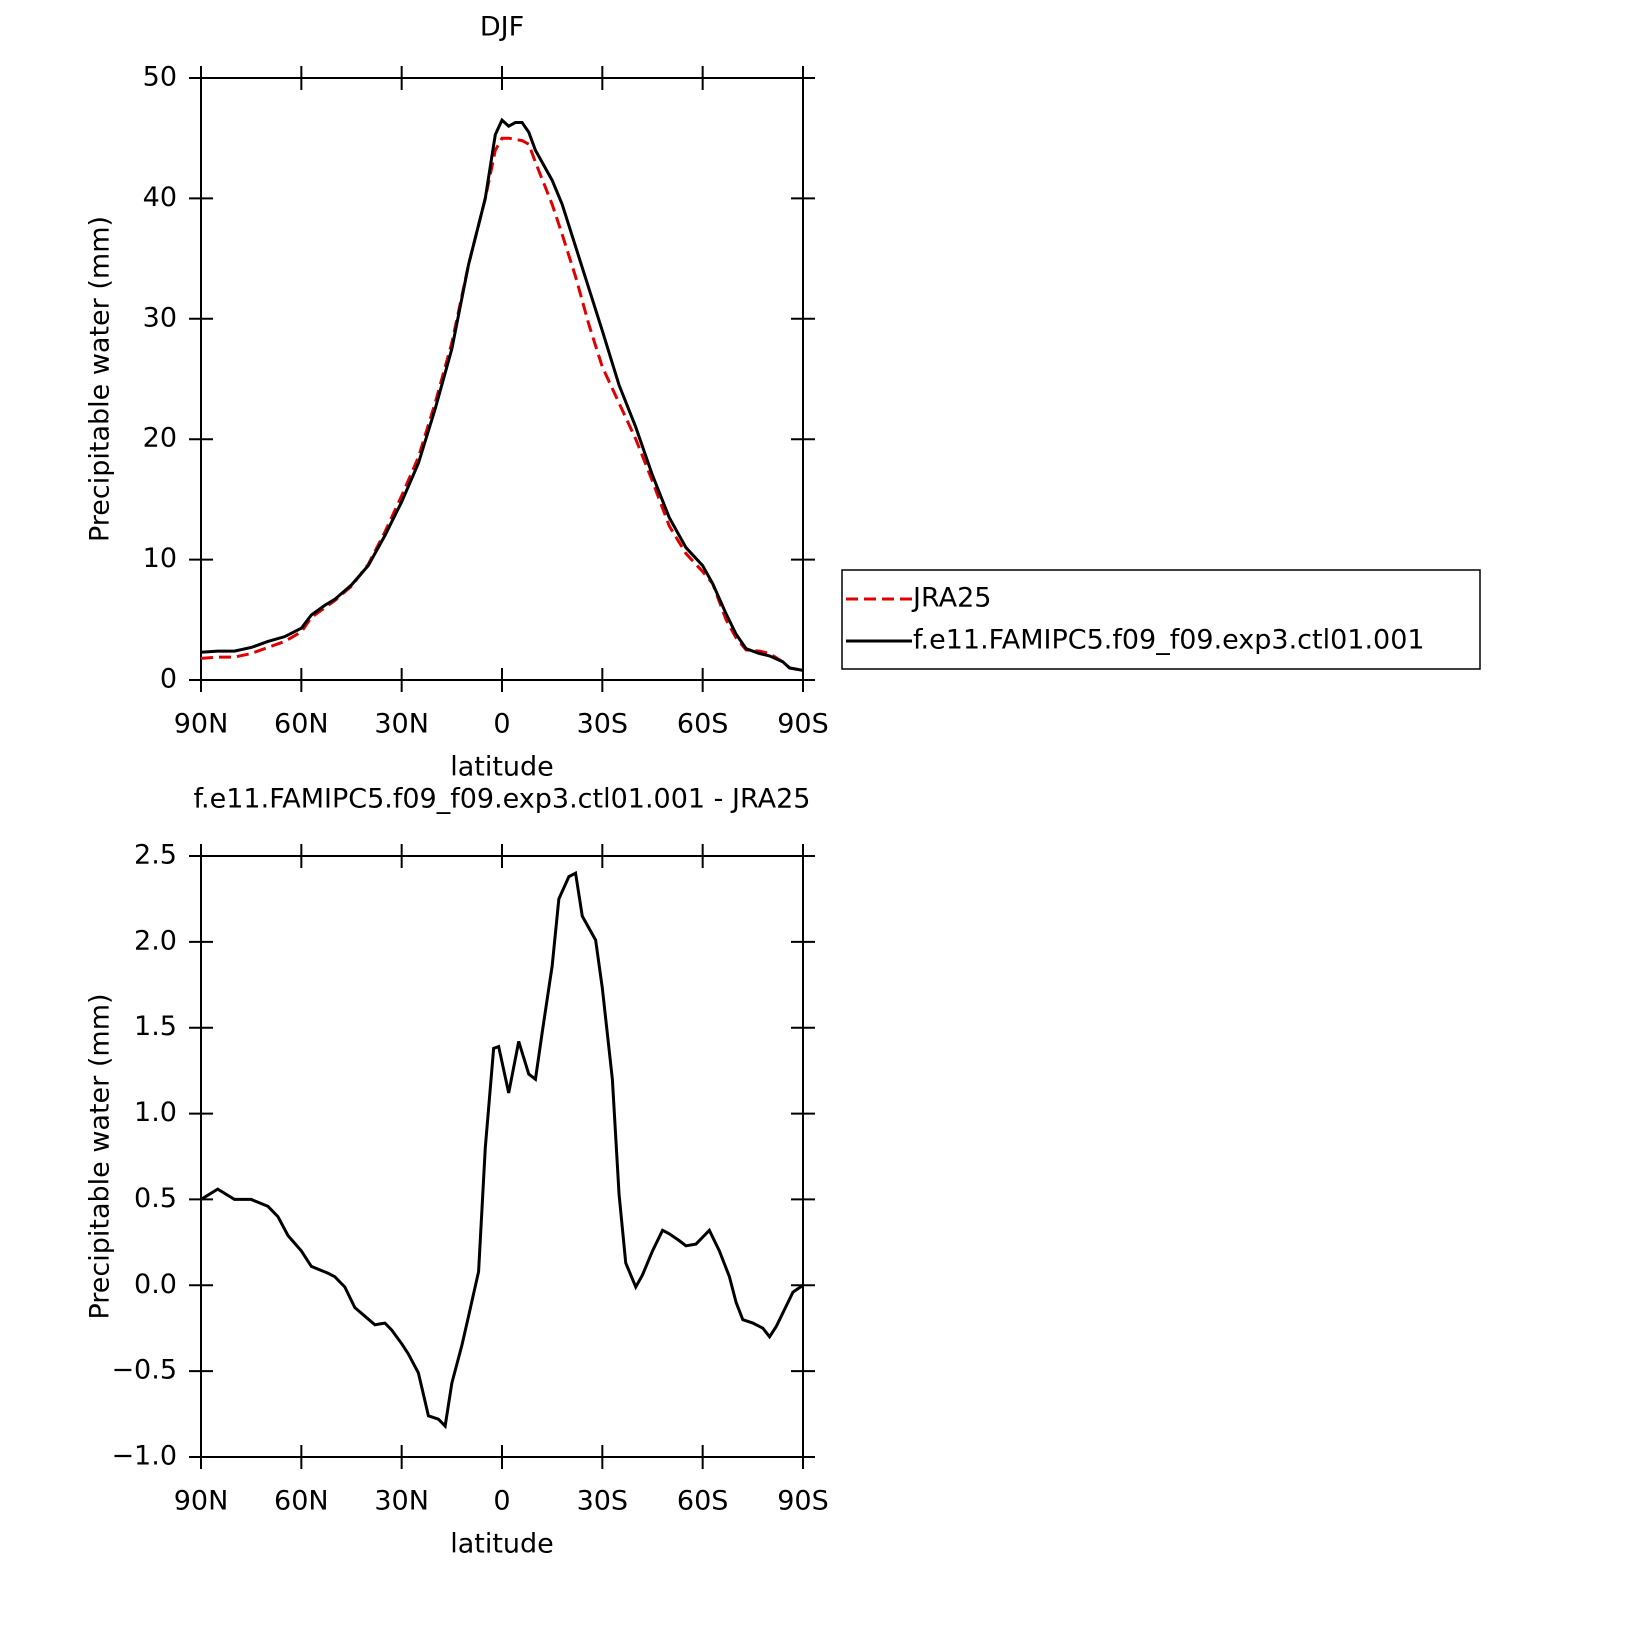 The image size is (1649, 1647). Describe the element at coordinates (144, 1370) in the screenshot. I see `y-tick-label: −0.5` at that location.